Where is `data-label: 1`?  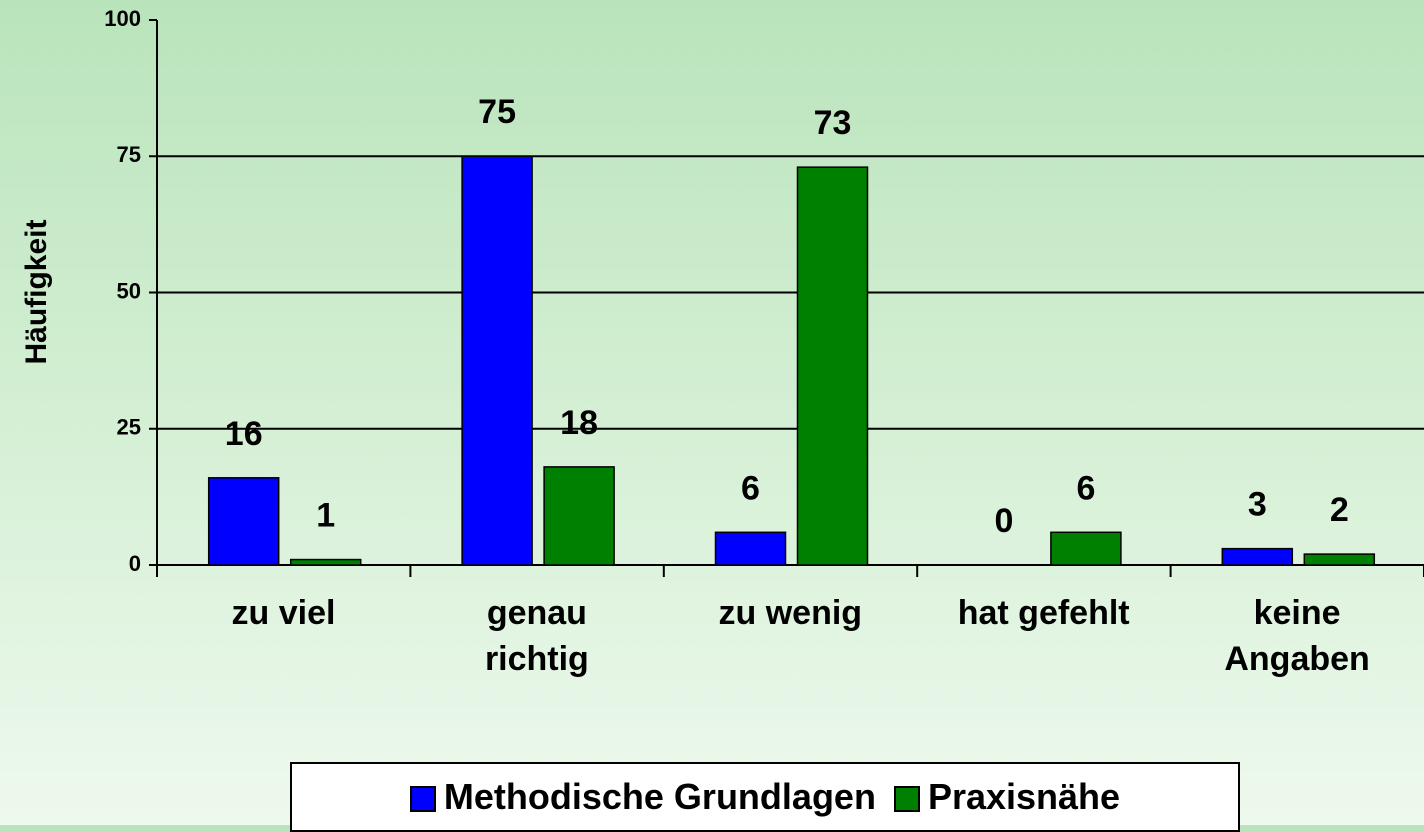 data-label: 1 is located at coordinates (325, 516).